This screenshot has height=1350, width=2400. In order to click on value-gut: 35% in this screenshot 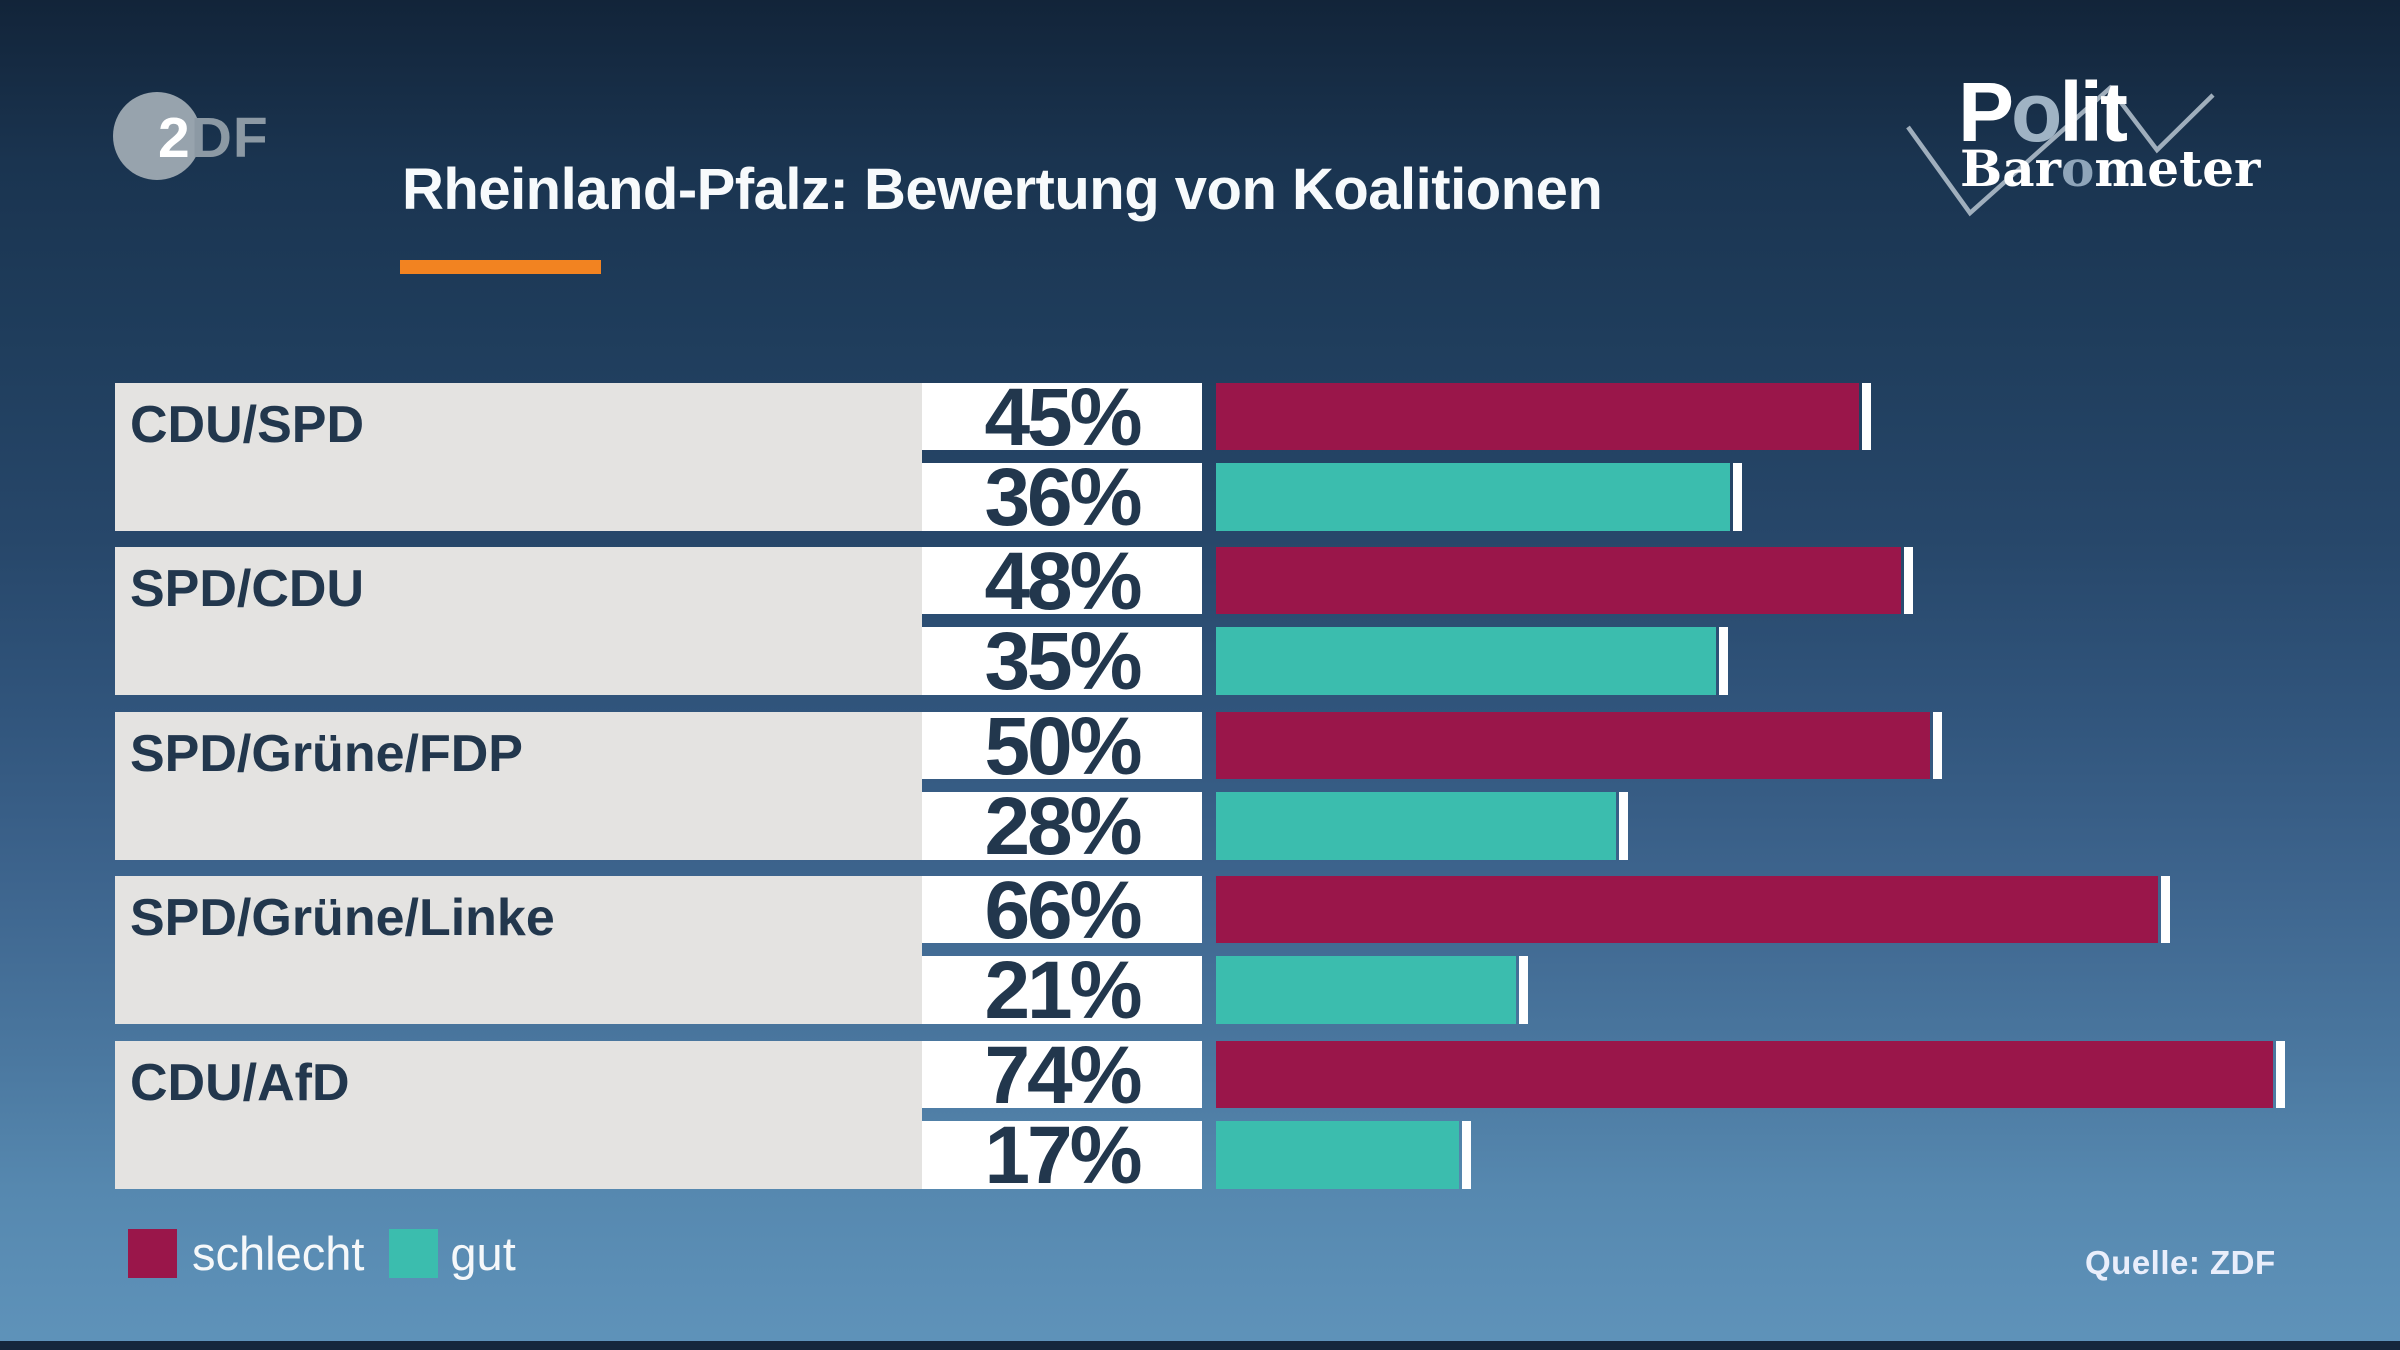, I will do `click(1063, 661)`.